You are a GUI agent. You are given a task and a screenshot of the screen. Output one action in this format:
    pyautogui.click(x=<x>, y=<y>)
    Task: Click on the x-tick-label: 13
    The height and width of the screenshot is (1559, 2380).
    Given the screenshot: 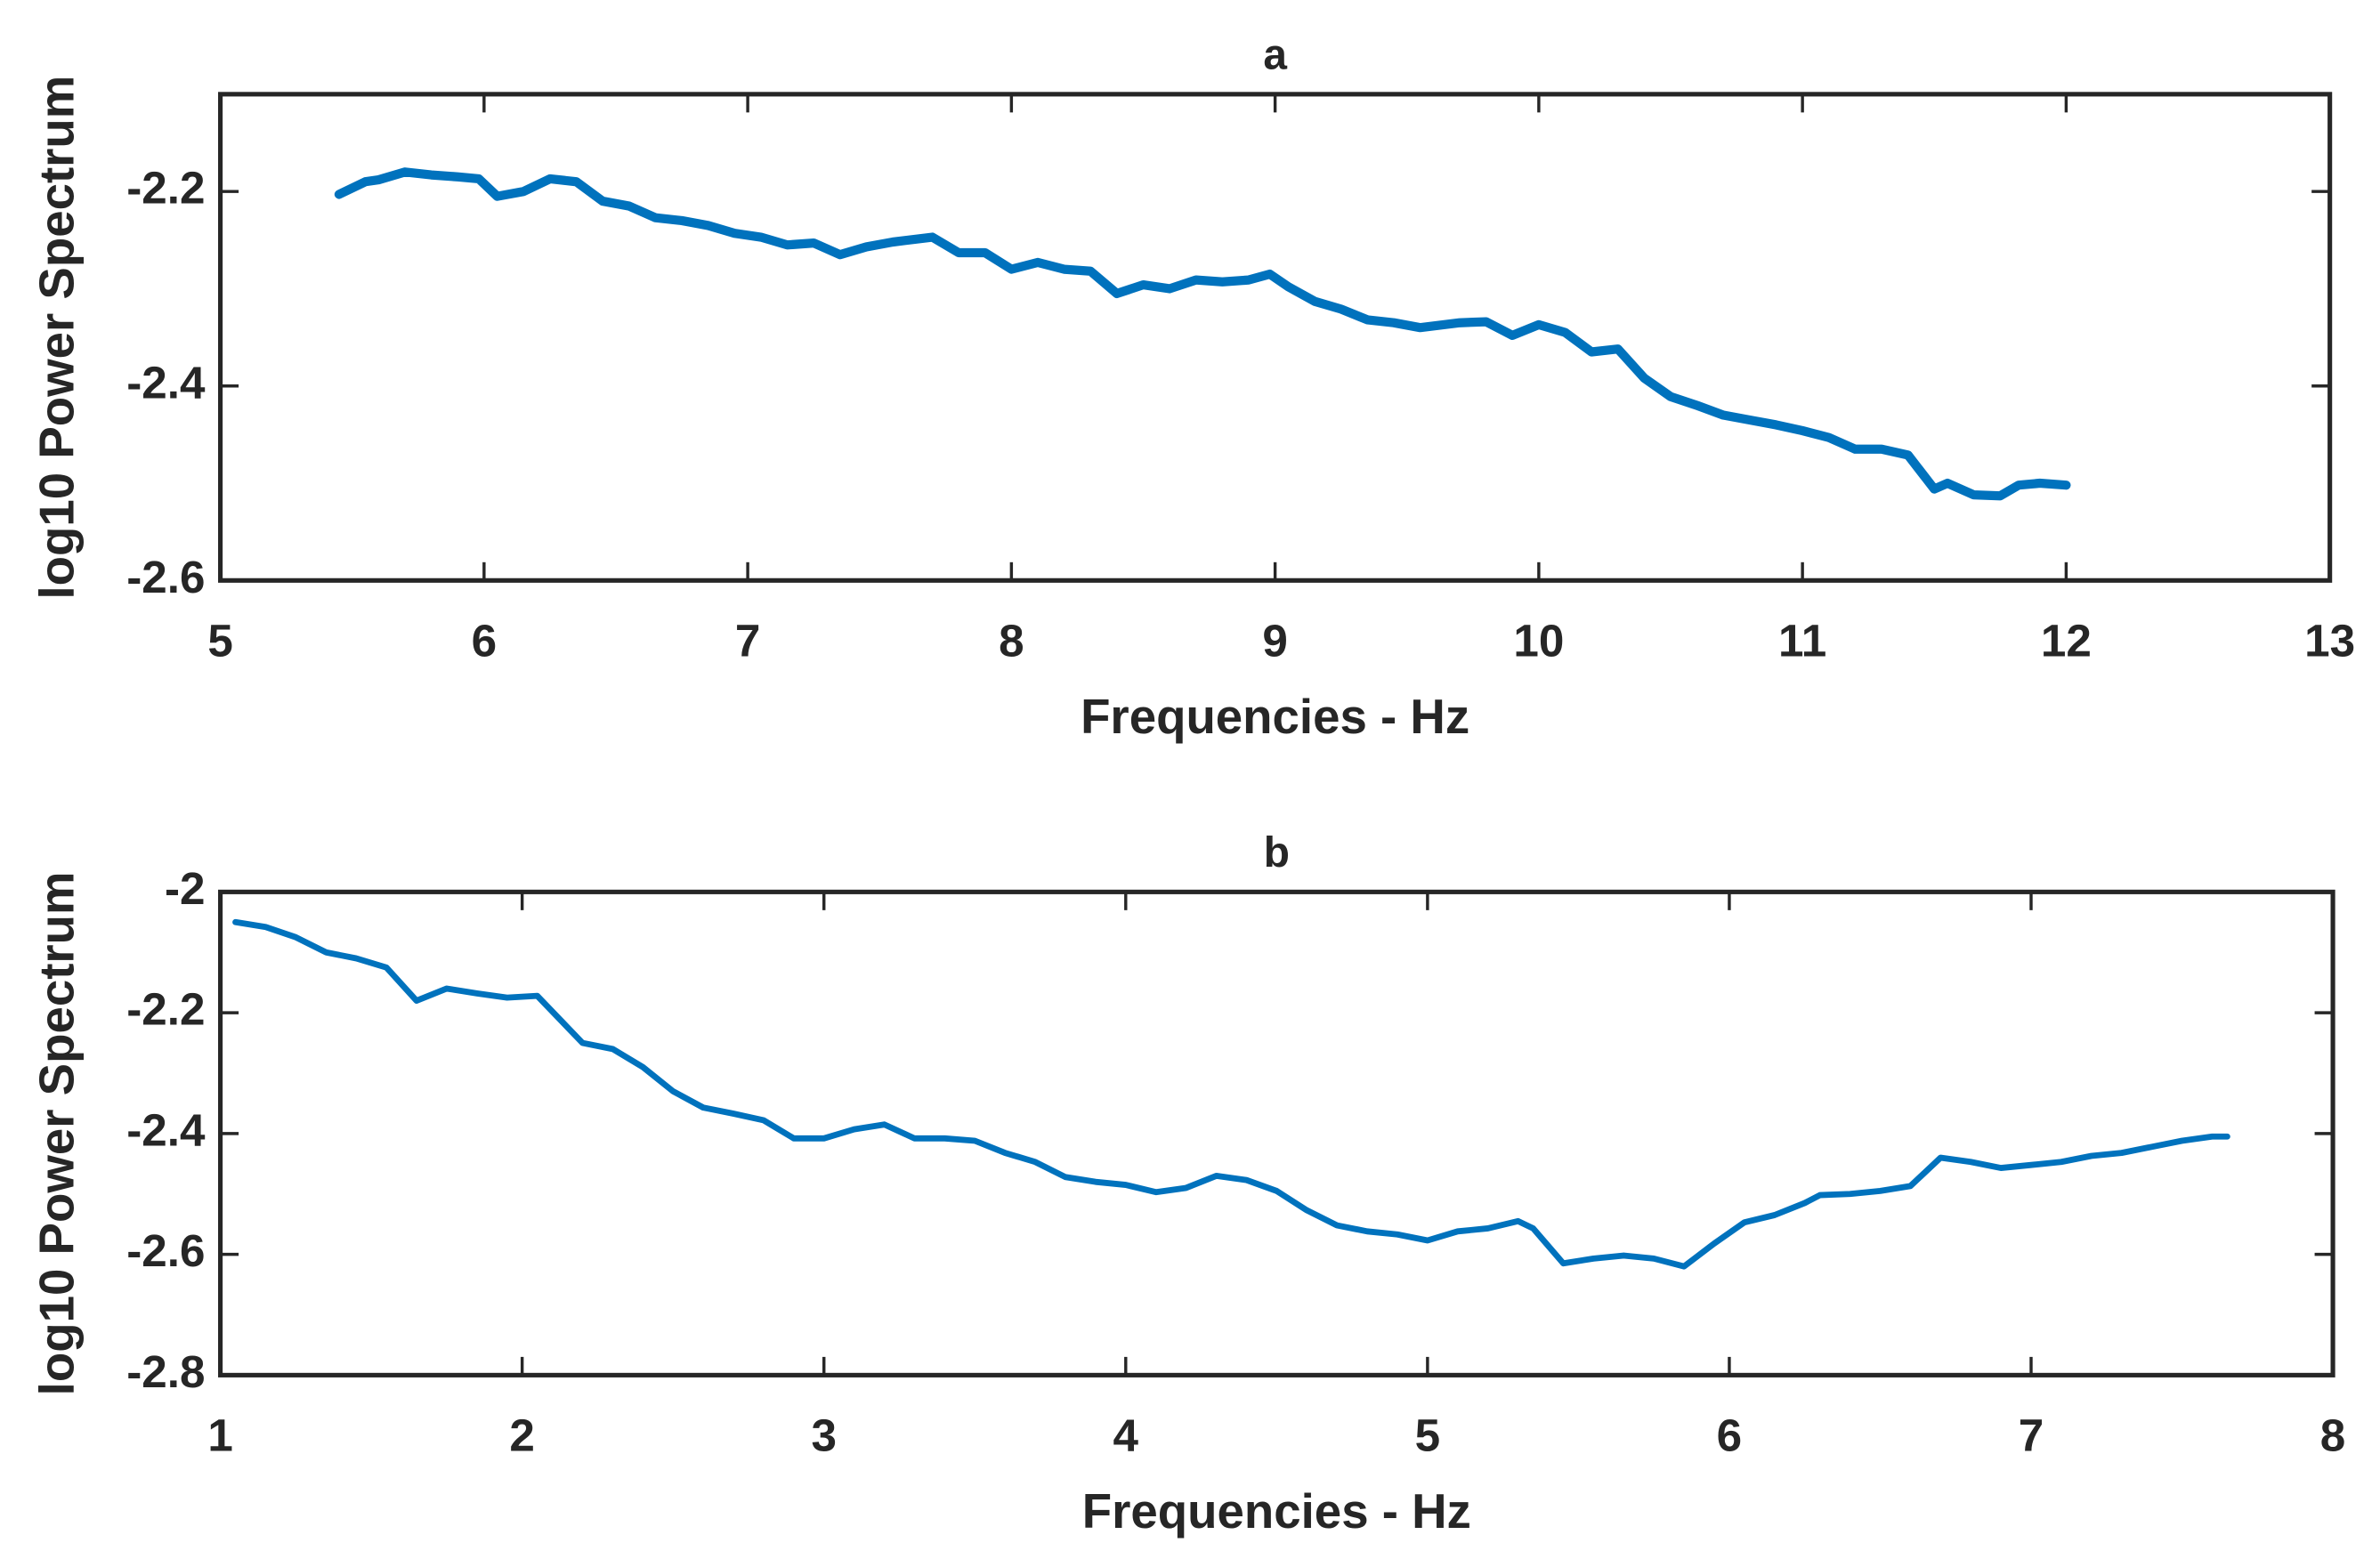 What is the action you would take?
    pyautogui.click(x=2329, y=641)
    